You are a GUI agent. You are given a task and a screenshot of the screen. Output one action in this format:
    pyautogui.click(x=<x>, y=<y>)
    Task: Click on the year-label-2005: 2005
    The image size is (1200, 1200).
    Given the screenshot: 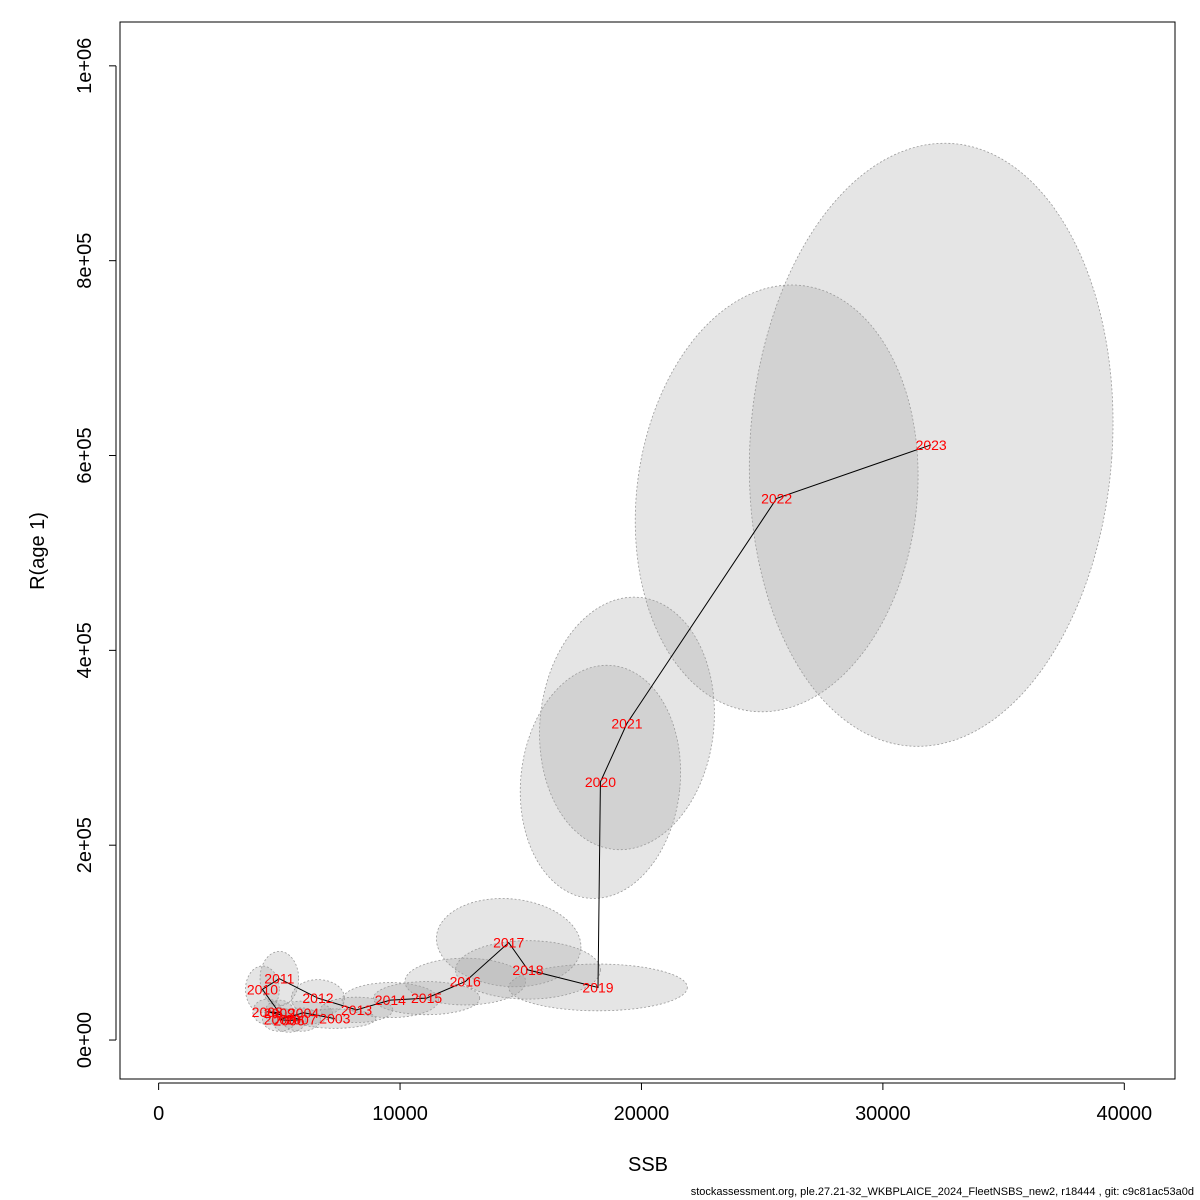 What is the action you would take?
    pyautogui.click(x=279, y=1020)
    